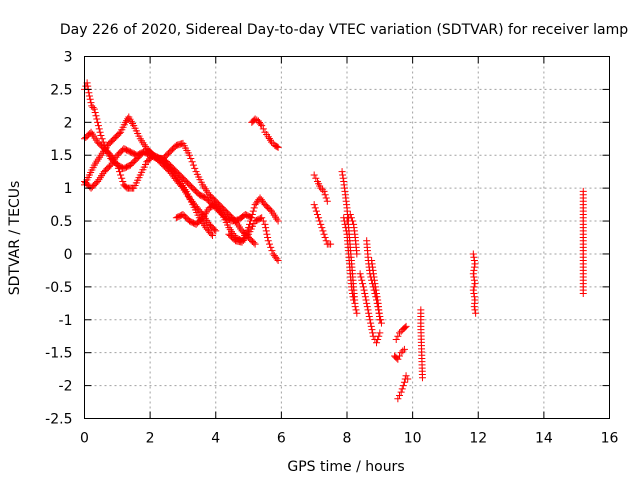 This screenshot has width=640, height=480. What do you see at coordinates (58, 288) in the screenshot?
I see `y-tick-label: -0.5` at bounding box center [58, 288].